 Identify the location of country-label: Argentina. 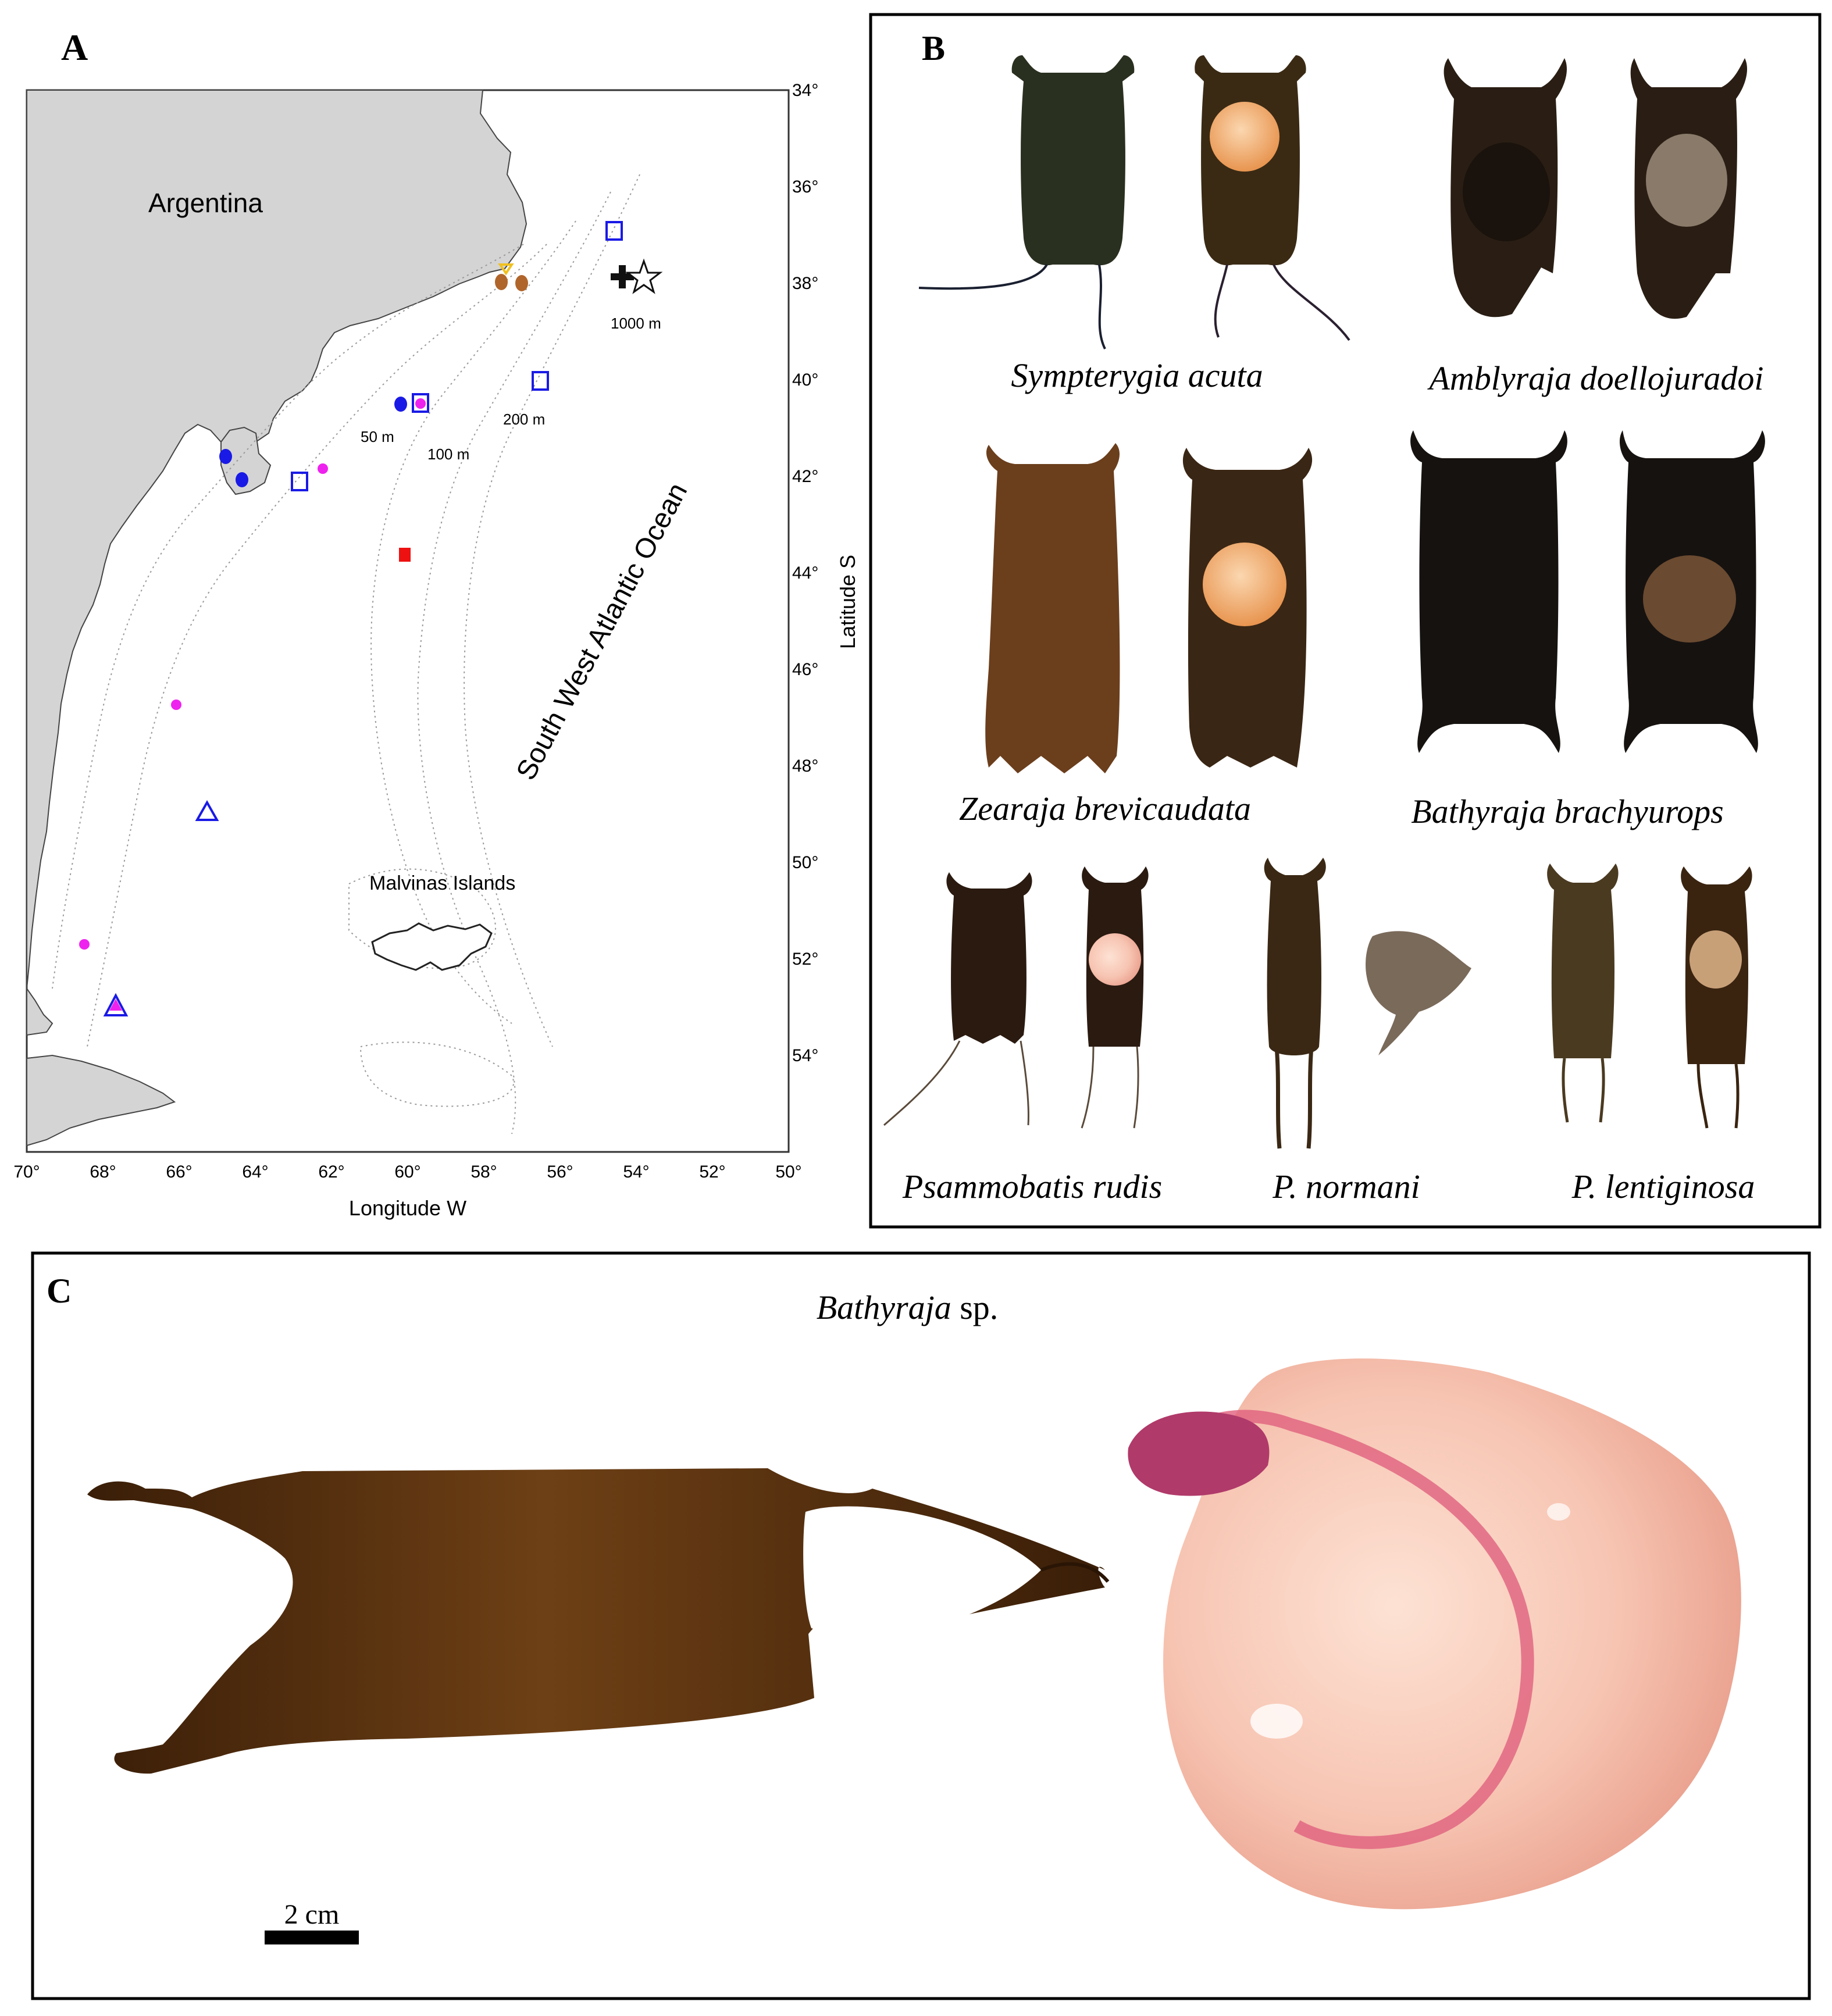
(205, 203).